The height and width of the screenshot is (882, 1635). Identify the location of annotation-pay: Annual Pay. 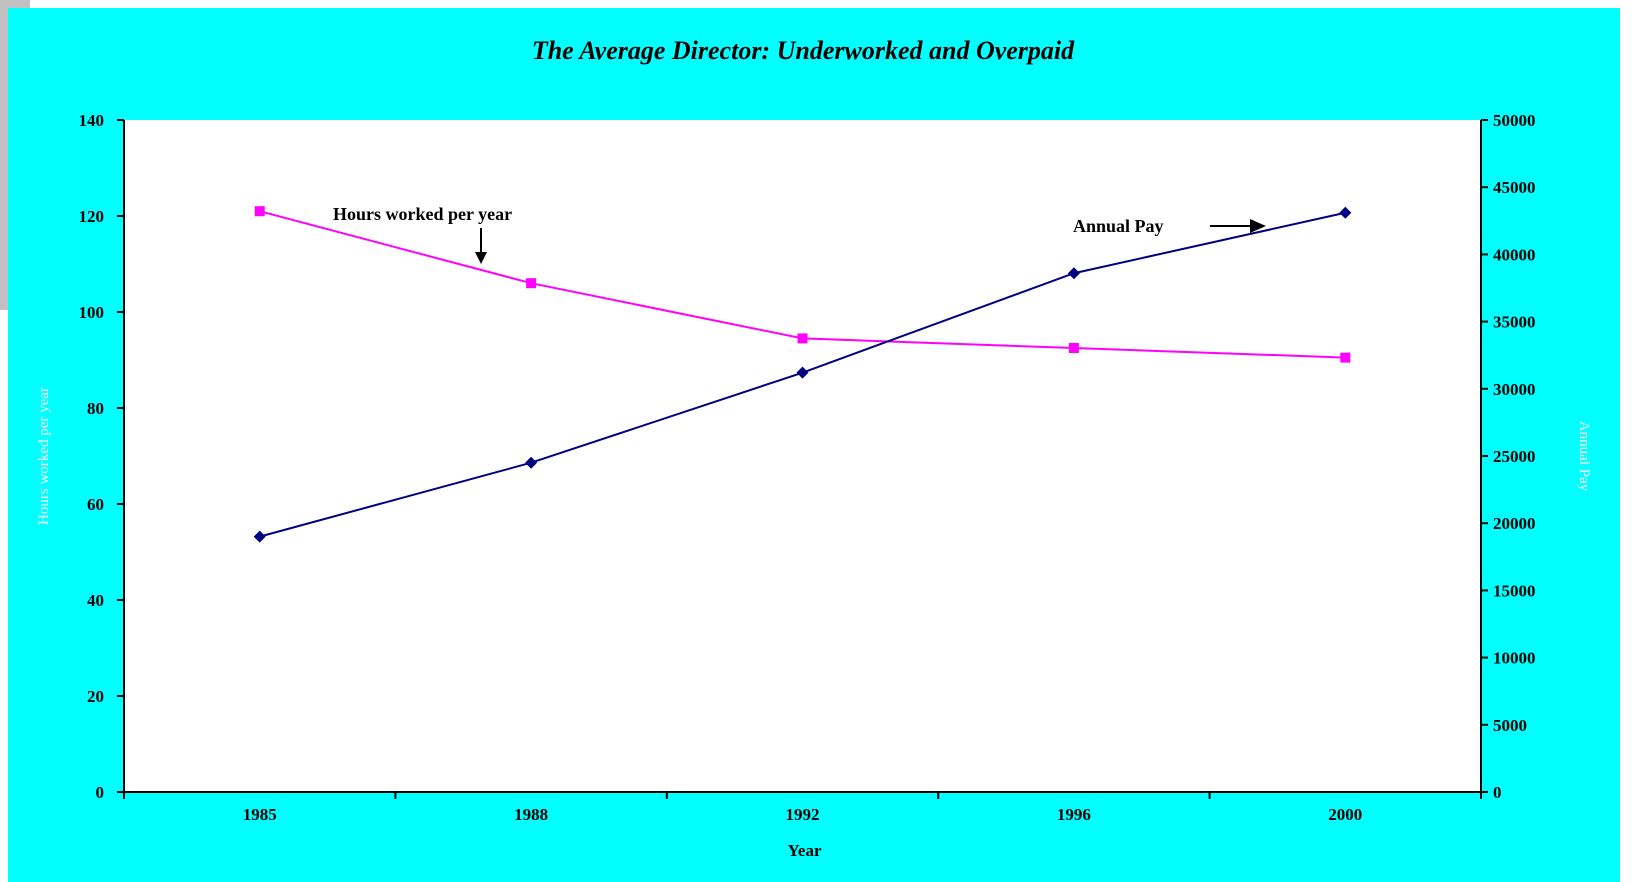
(1118, 226).